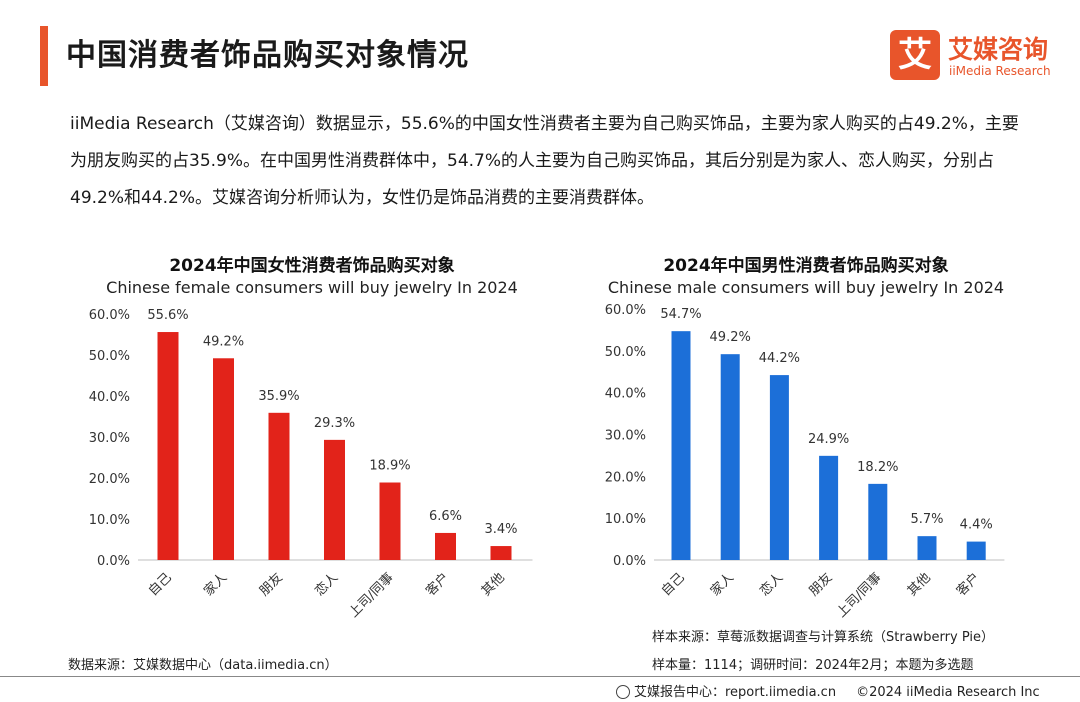  Describe the element at coordinates (915, 55) in the screenshot. I see `logo-mark-icon: 艾` at that location.